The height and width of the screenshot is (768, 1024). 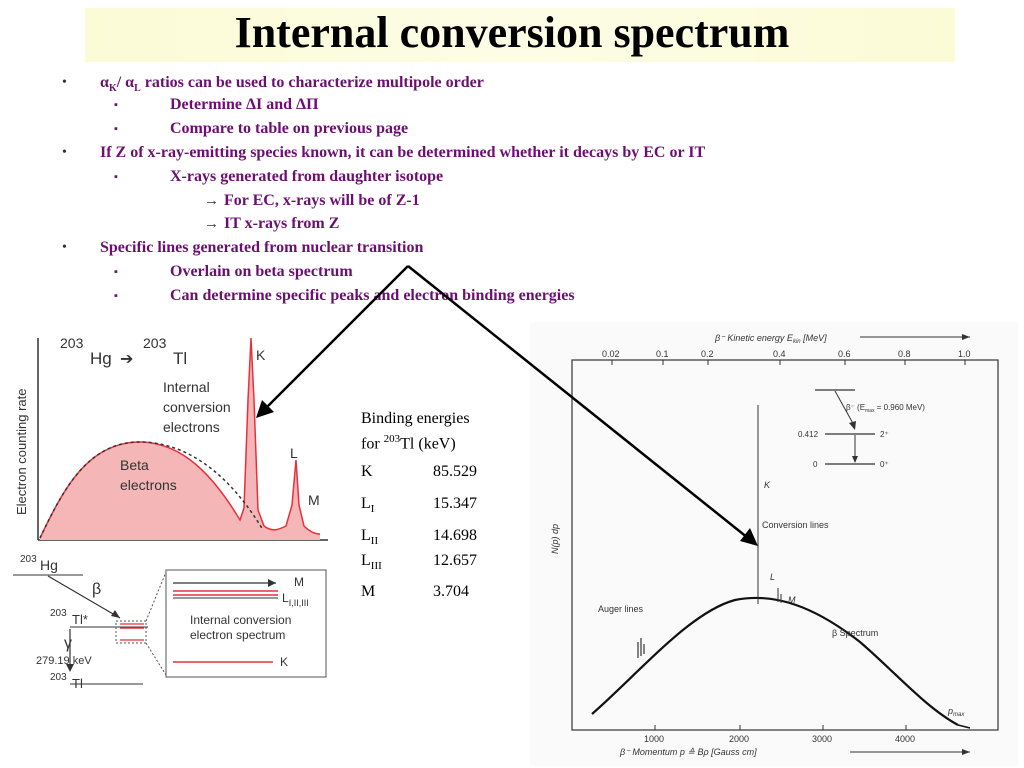 What do you see at coordinates (770, 339) in the screenshot?
I see `top-axis-label: β⁻ Kinetic energy Ekin [MeV]` at bounding box center [770, 339].